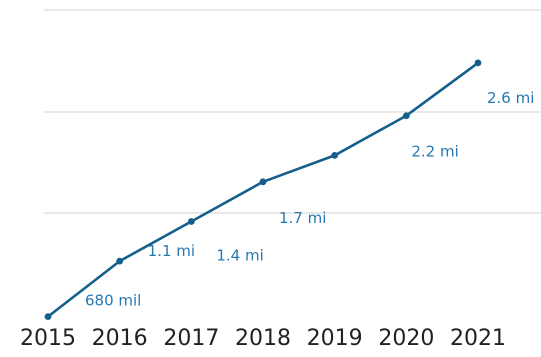 The image size is (541, 357). I want to click on data-label-2016: 1.1 mi, so click(171, 251).